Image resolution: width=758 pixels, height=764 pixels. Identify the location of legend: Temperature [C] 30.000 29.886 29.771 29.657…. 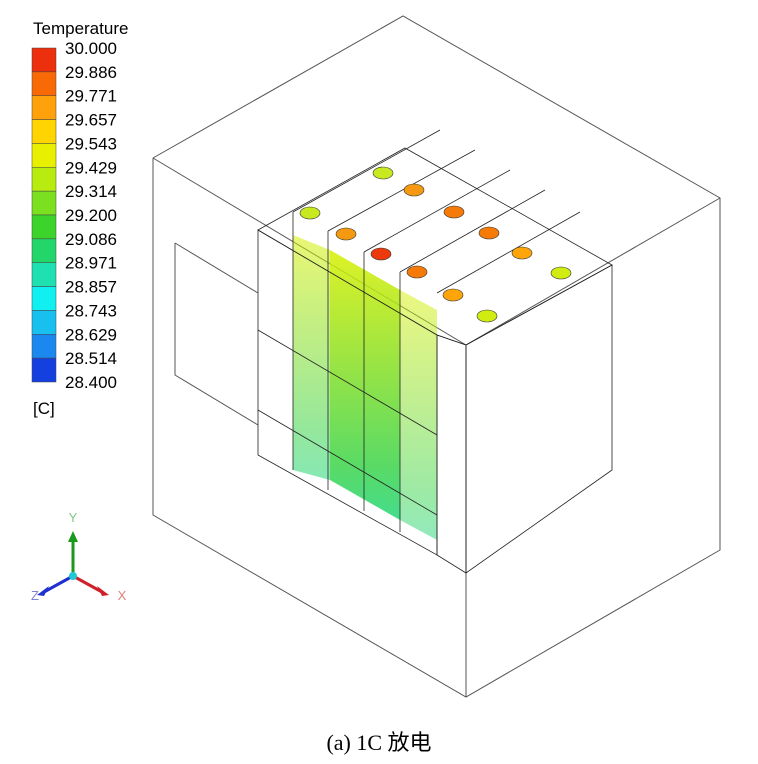
(79, 218).